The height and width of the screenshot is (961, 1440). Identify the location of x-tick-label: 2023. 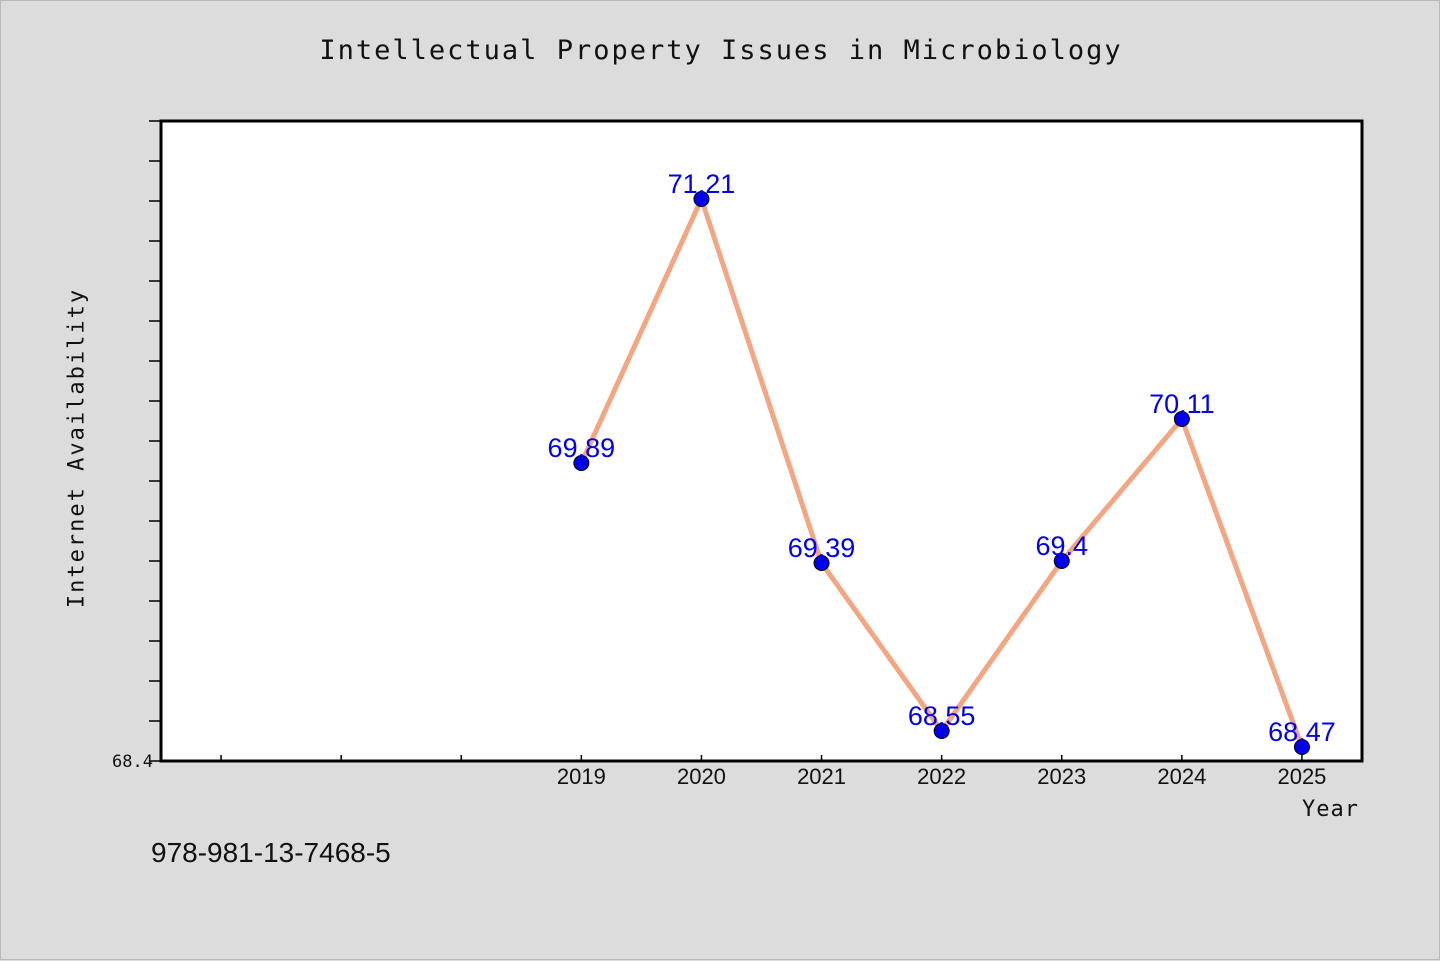
(1061, 776).